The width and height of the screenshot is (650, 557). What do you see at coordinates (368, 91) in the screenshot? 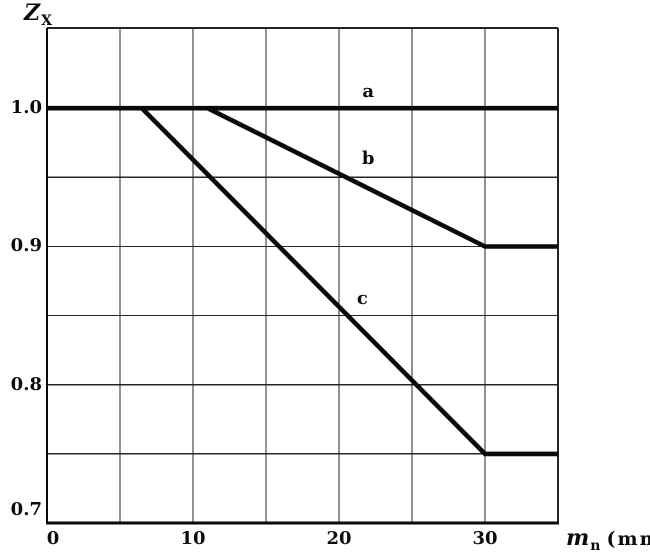
I see `series-label-a: a` at bounding box center [368, 91].